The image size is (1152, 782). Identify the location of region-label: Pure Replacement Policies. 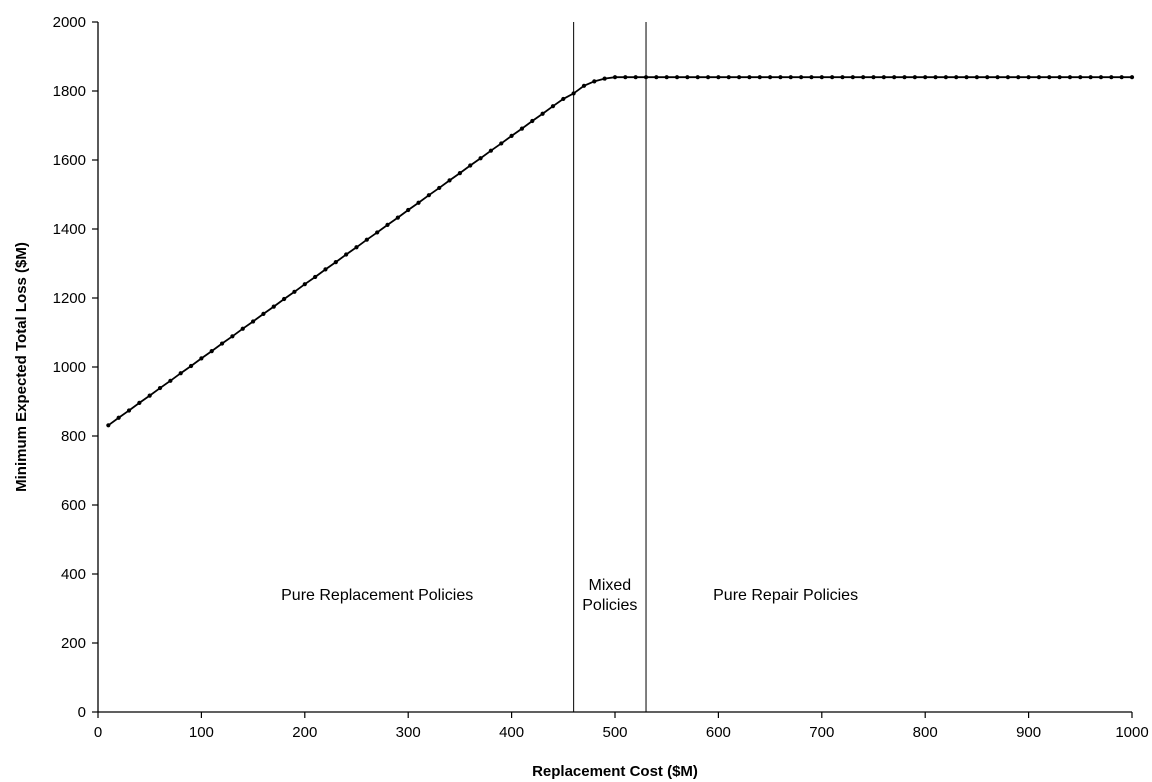
(377, 595).